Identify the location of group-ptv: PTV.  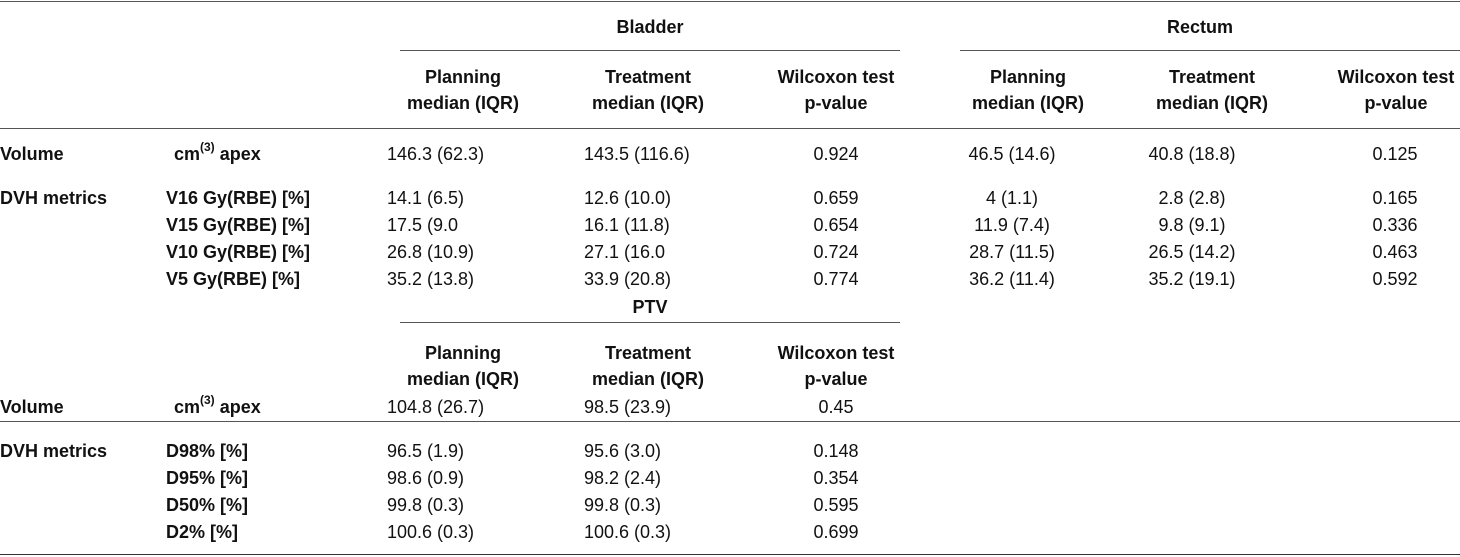
(650, 307).